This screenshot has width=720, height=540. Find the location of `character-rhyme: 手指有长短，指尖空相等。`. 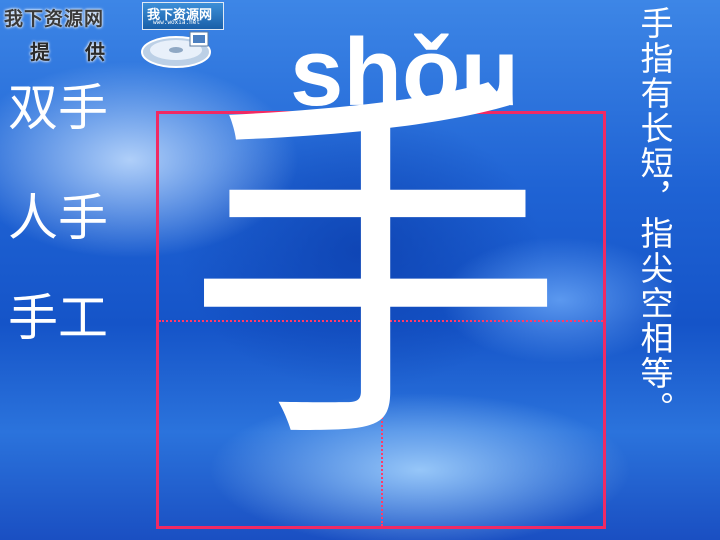

character-rhyme: 手指有长短，指尖空相等。 is located at coordinates (654, 216).